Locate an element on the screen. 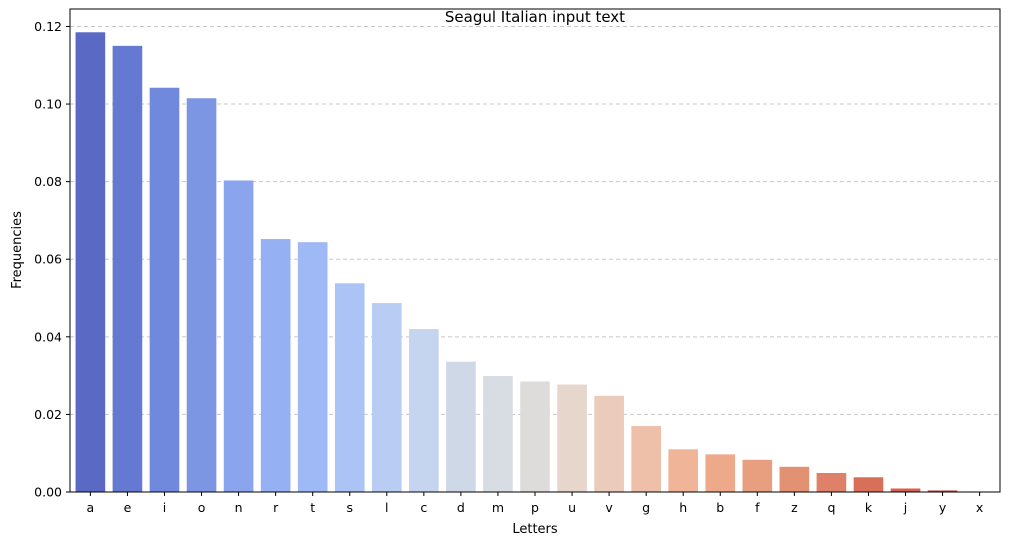  x-tick-label: z is located at coordinates (794, 507).